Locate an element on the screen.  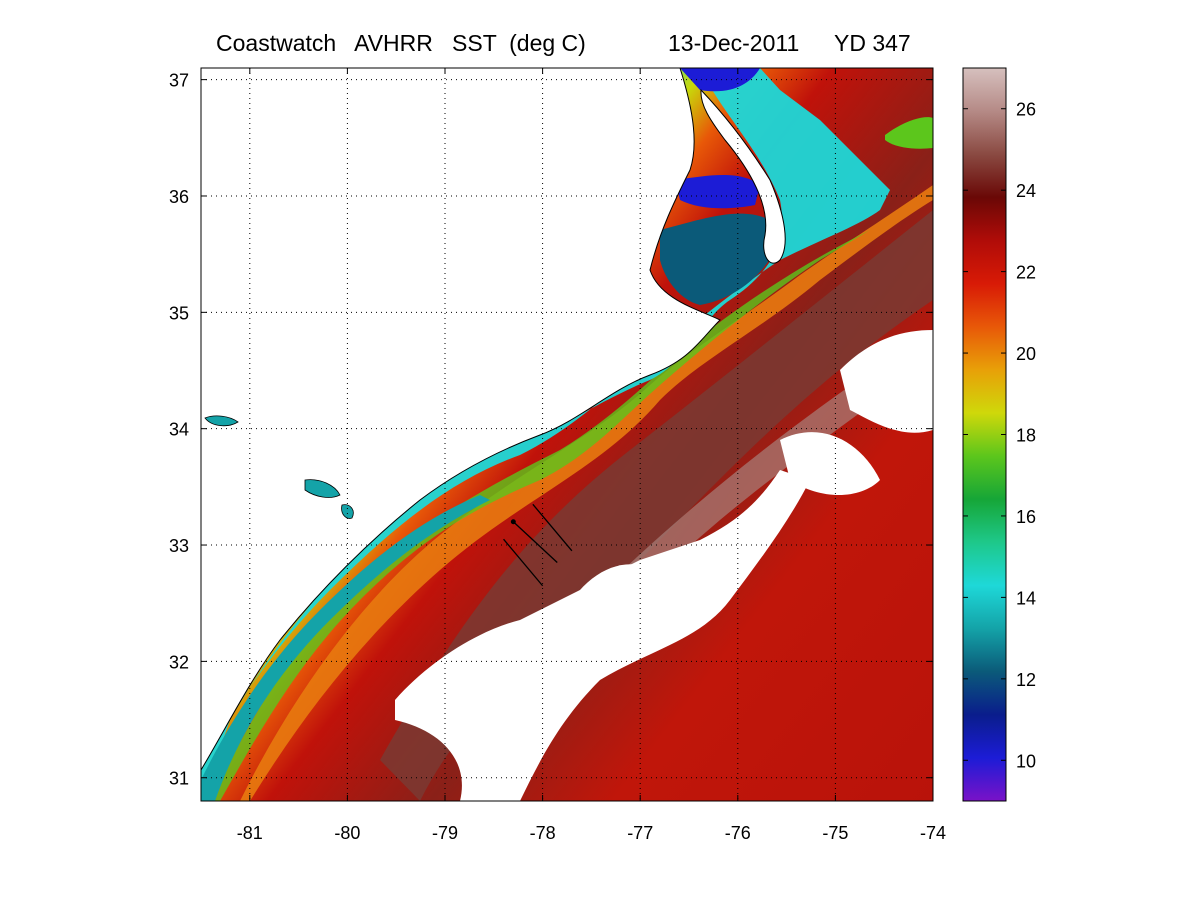
lat-tick-label: 35 is located at coordinates (179, 313).